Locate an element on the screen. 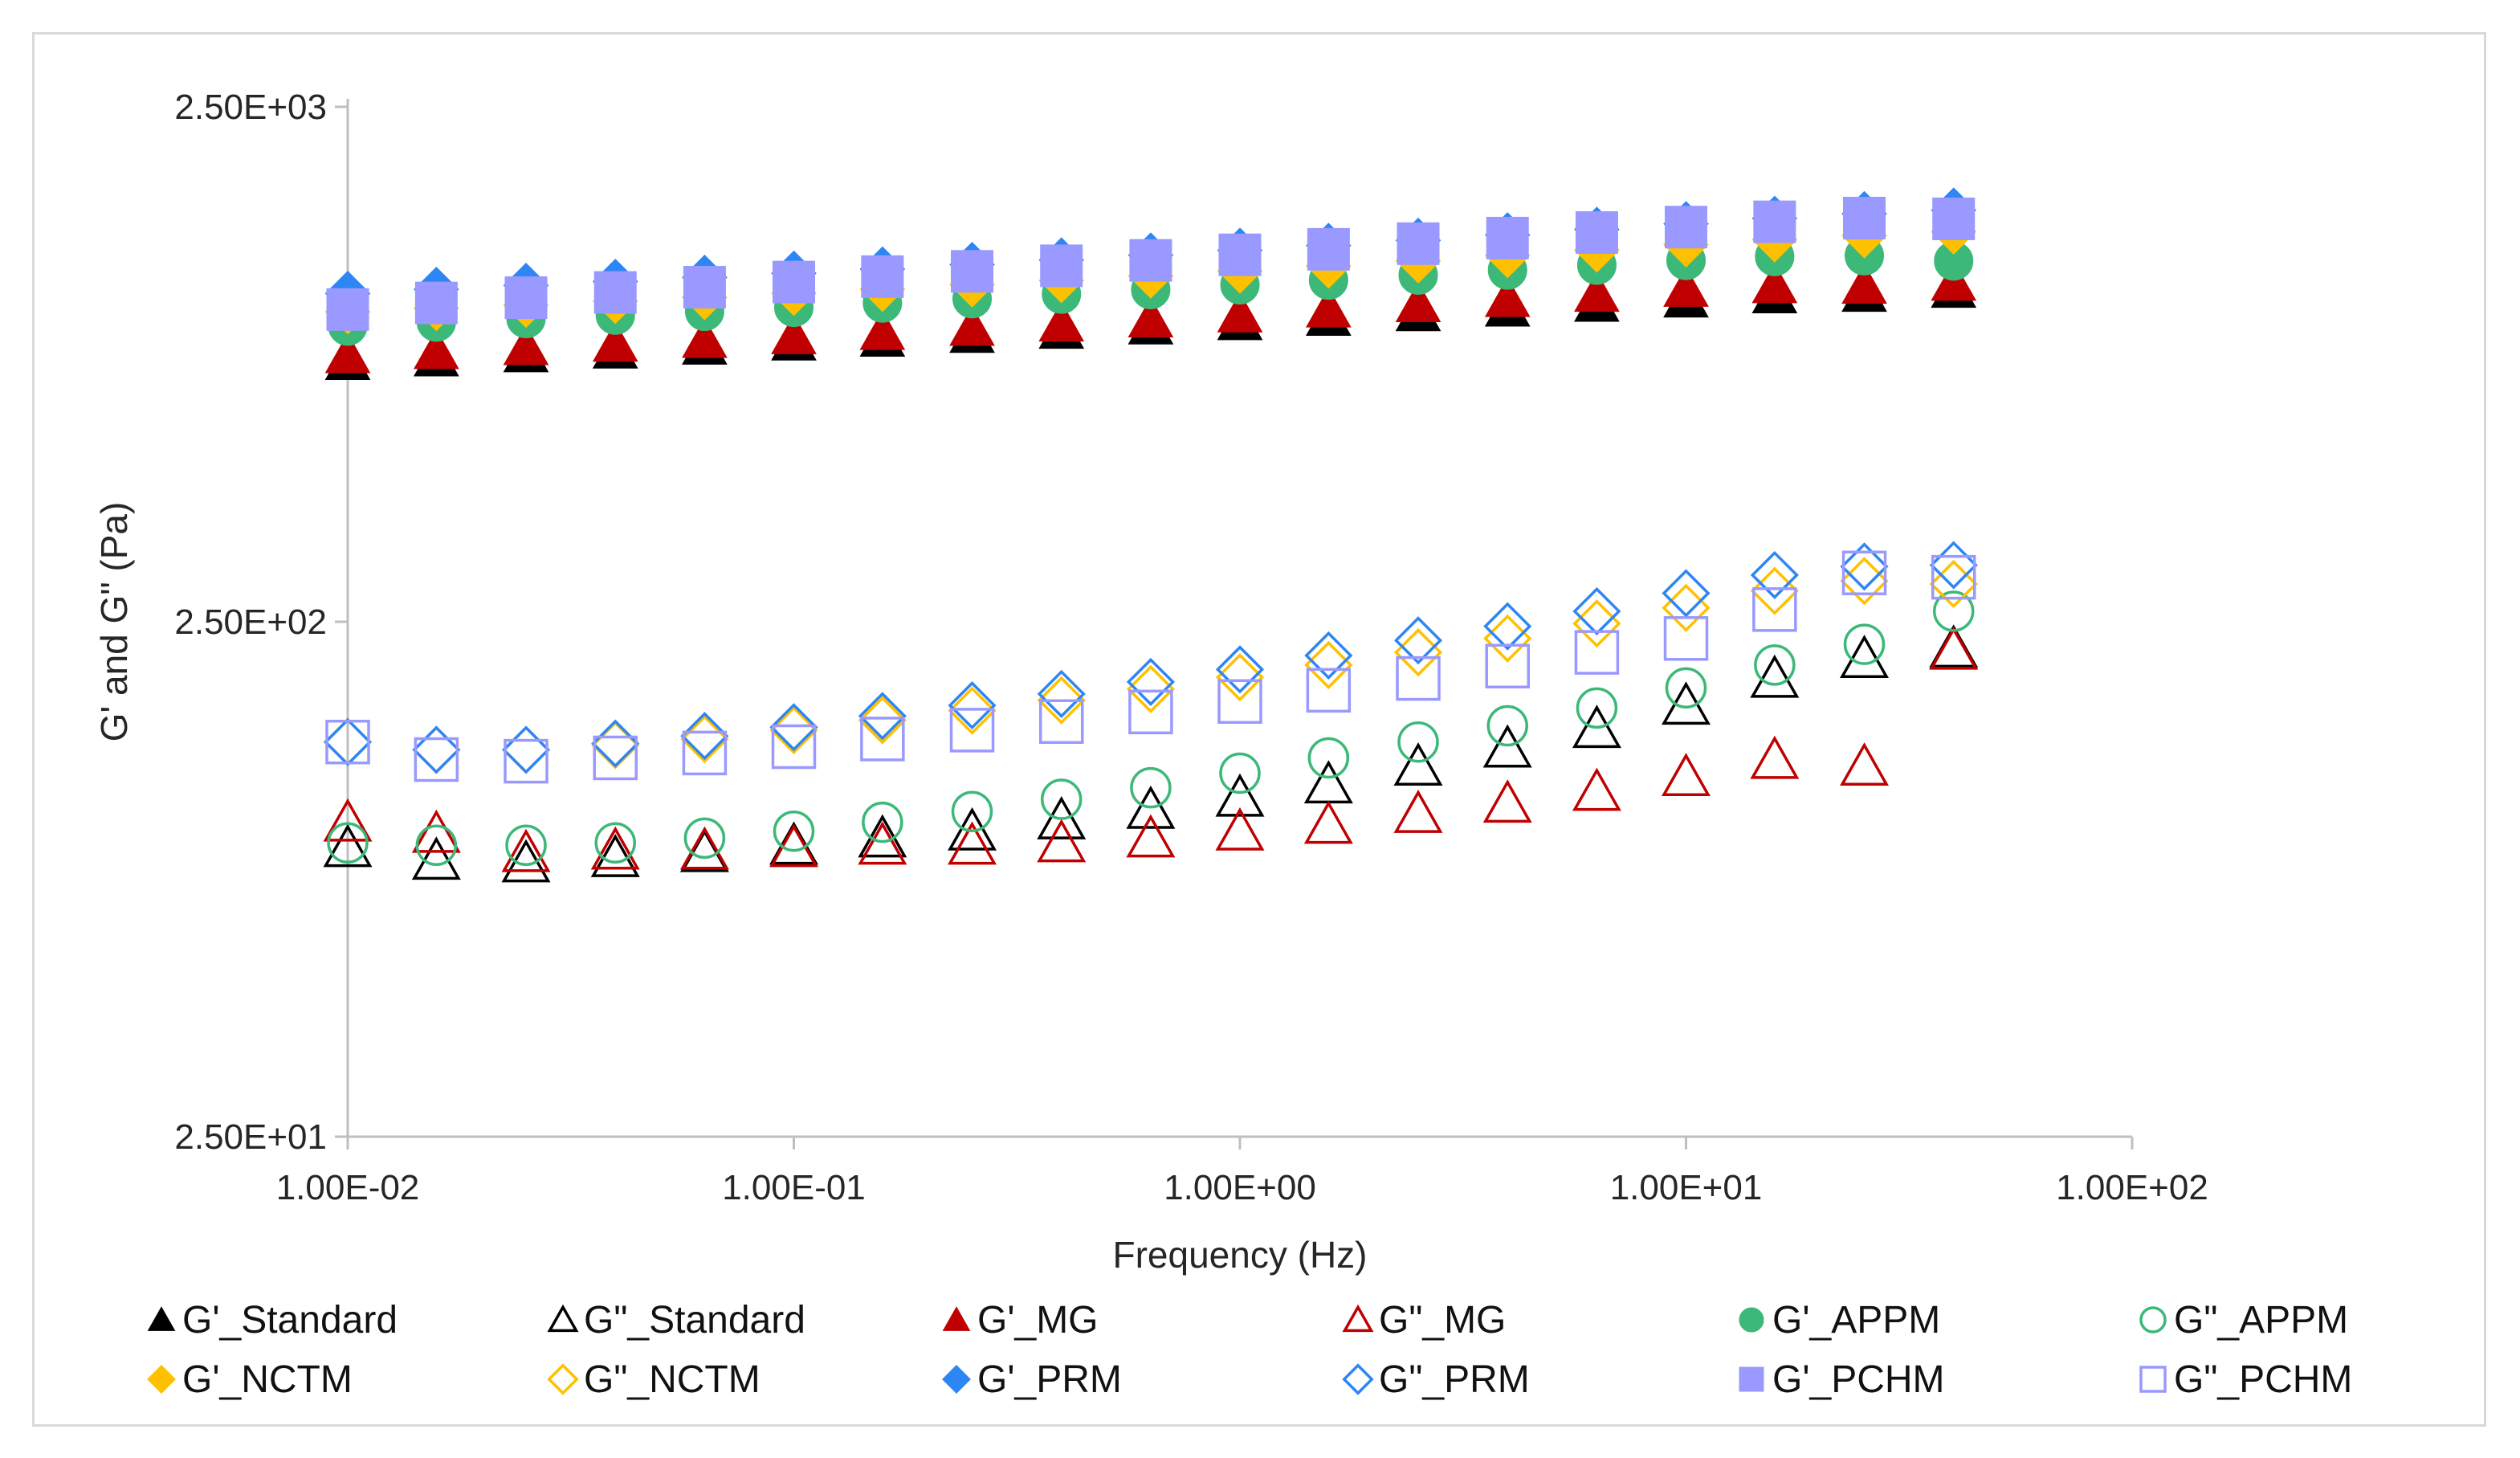 This screenshot has width=2520, height=1458. legend-label: G"_NCTM is located at coordinates (672, 1379).